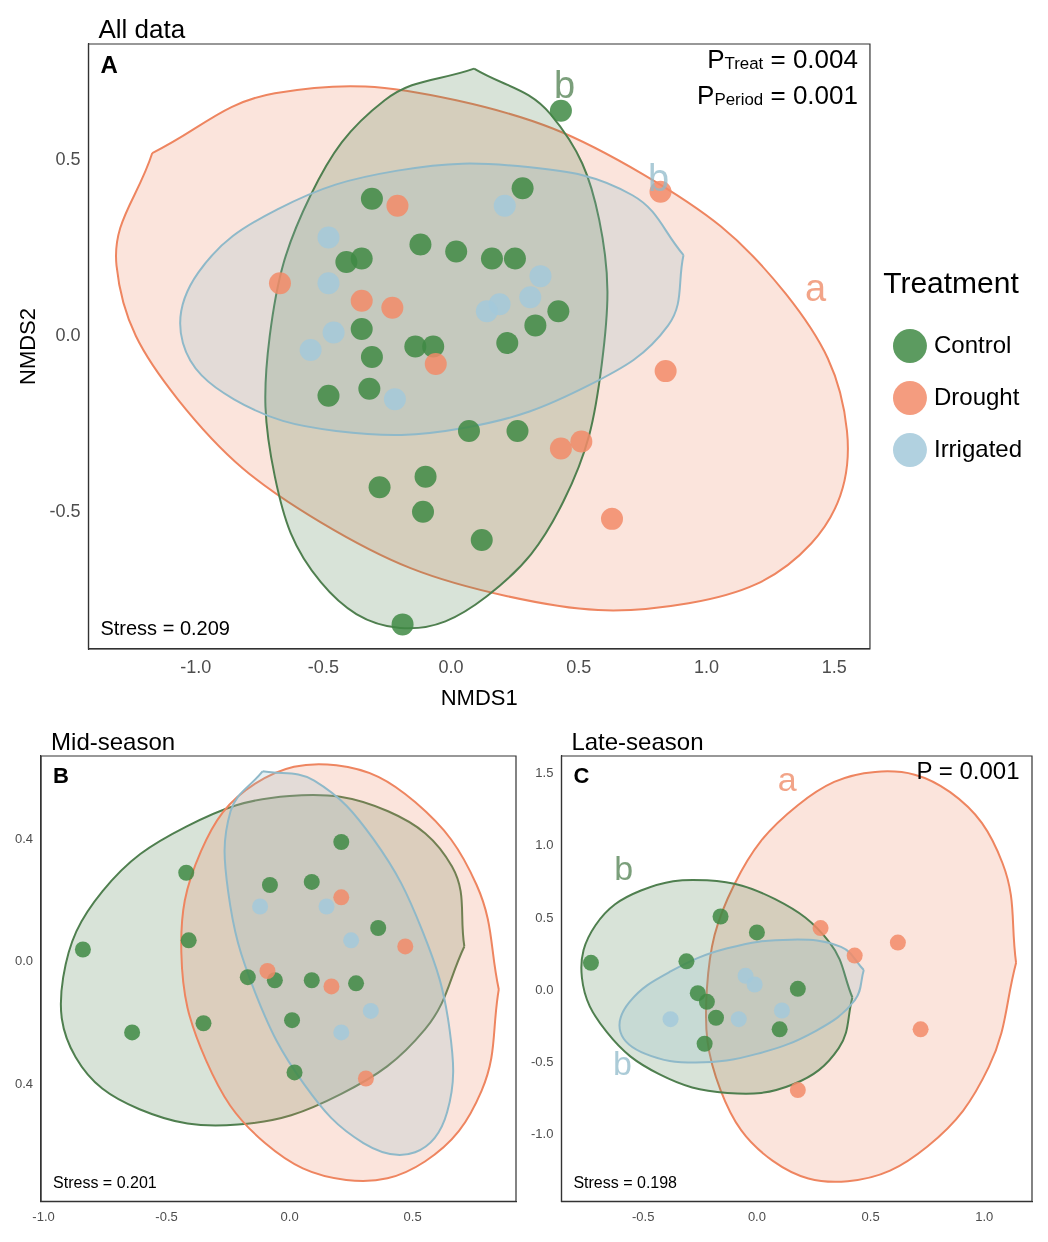  I want to click on x-tick-label: 0.5, so click(412, 1216).